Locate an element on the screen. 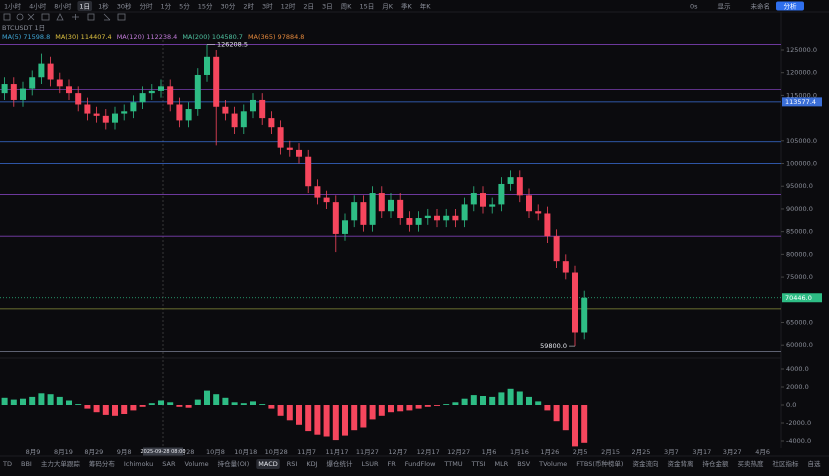  y-tick-label: 65000.0 is located at coordinates (799, 322).